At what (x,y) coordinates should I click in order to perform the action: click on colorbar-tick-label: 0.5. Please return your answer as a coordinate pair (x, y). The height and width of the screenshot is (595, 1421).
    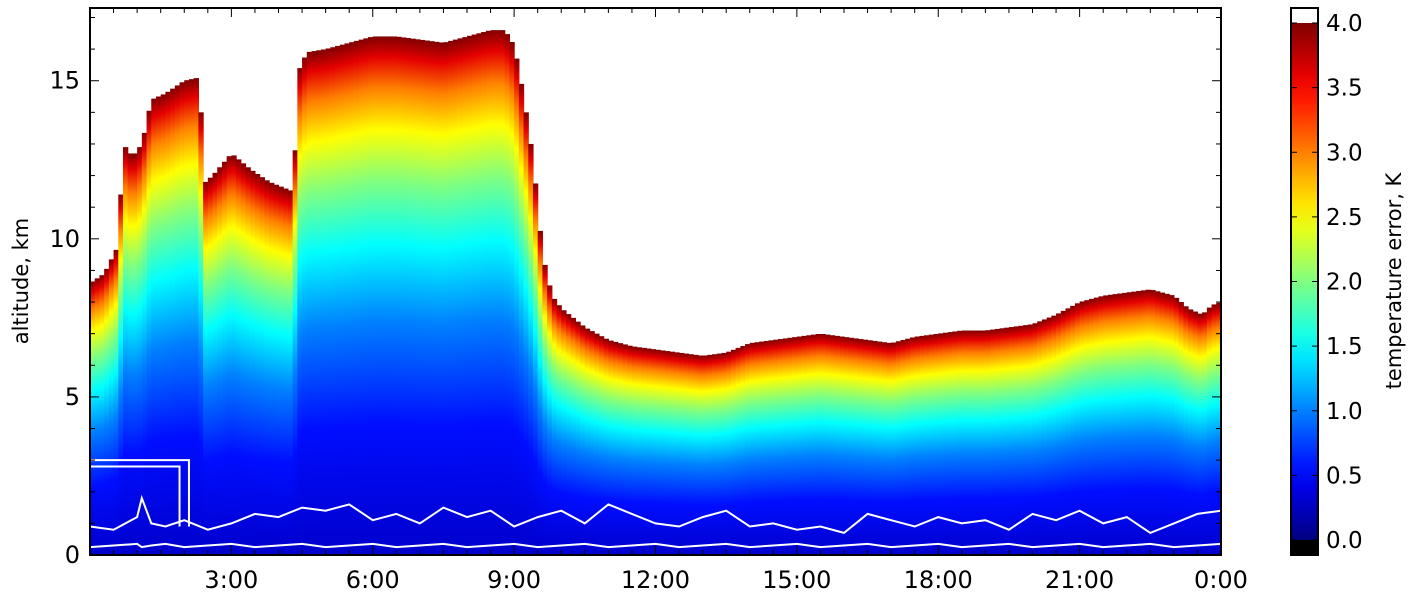
    Looking at the image, I should click on (1344, 476).